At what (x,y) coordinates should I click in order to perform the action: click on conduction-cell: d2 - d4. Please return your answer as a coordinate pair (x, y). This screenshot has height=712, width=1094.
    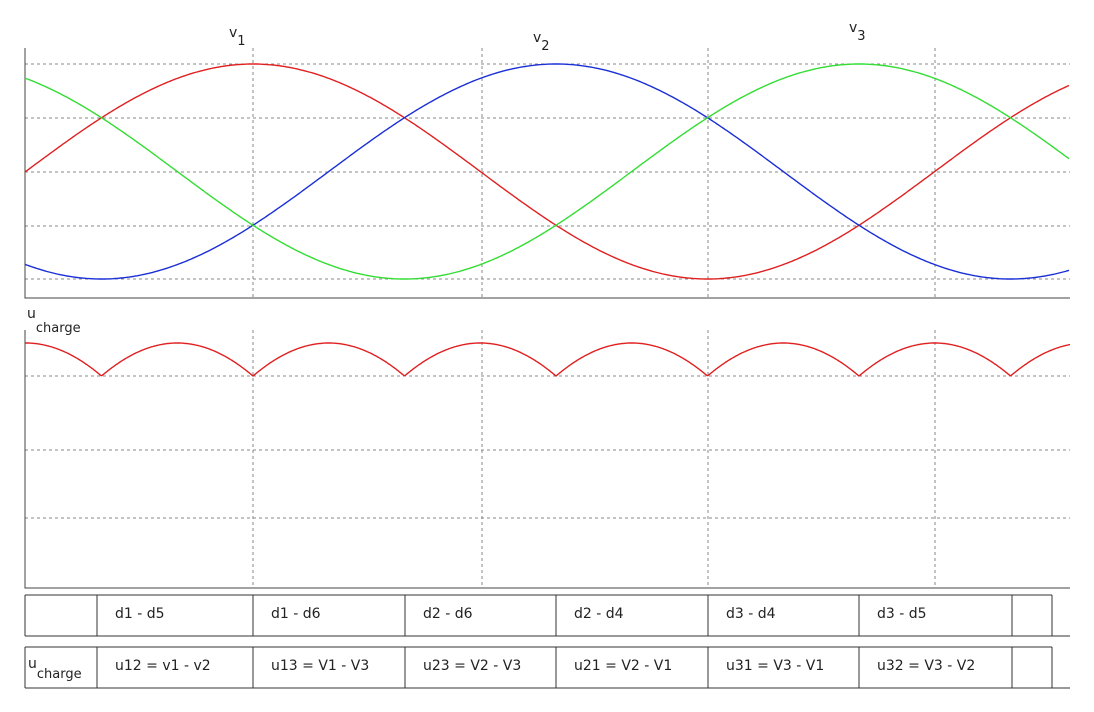
    Looking at the image, I should click on (599, 614).